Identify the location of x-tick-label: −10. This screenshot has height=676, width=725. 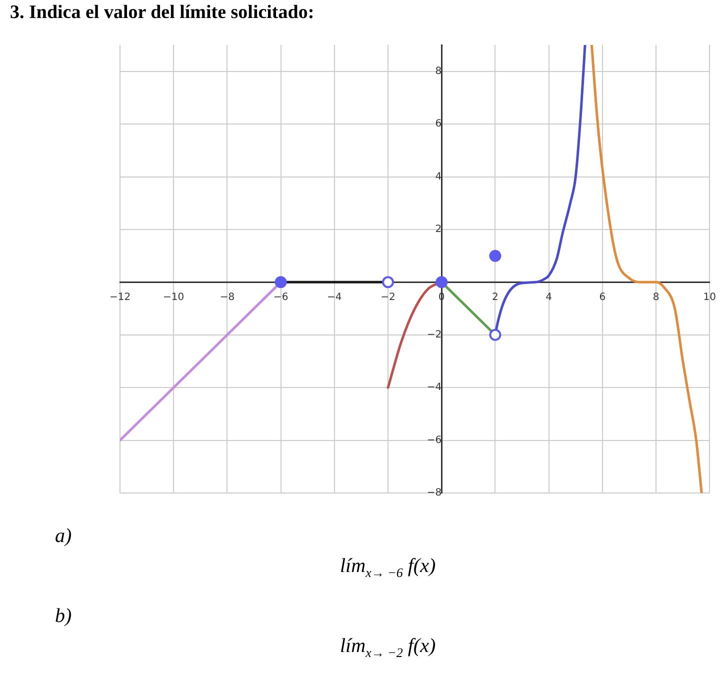
(173, 297).